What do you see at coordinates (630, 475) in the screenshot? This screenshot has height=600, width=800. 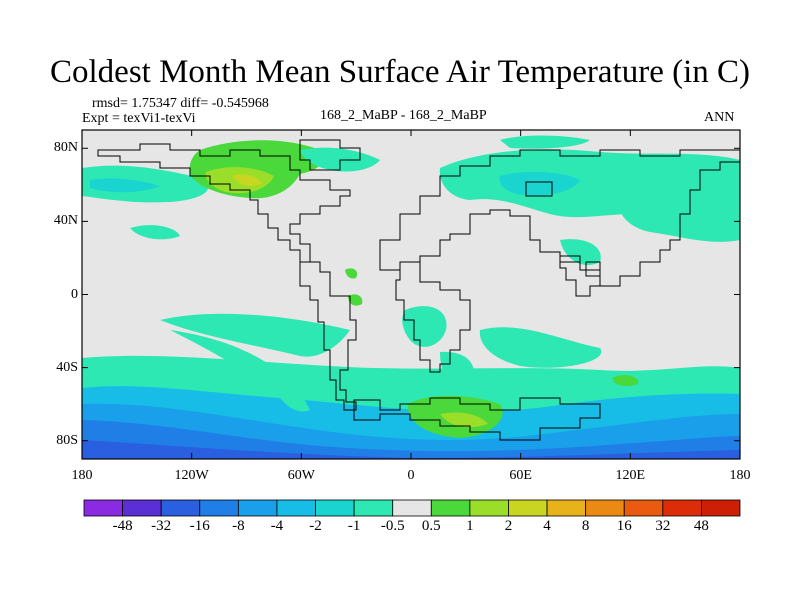 I see `x-tick-label: 120E` at bounding box center [630, 475].